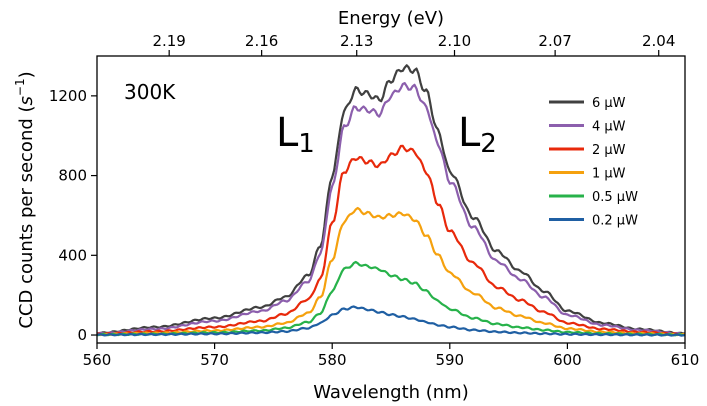 Image resolution: width=707 pixels, height=406 pixels. Describe the element at coordinates (609, 103) in the screenshot. I see `legend-label: 6 µW` at that location.